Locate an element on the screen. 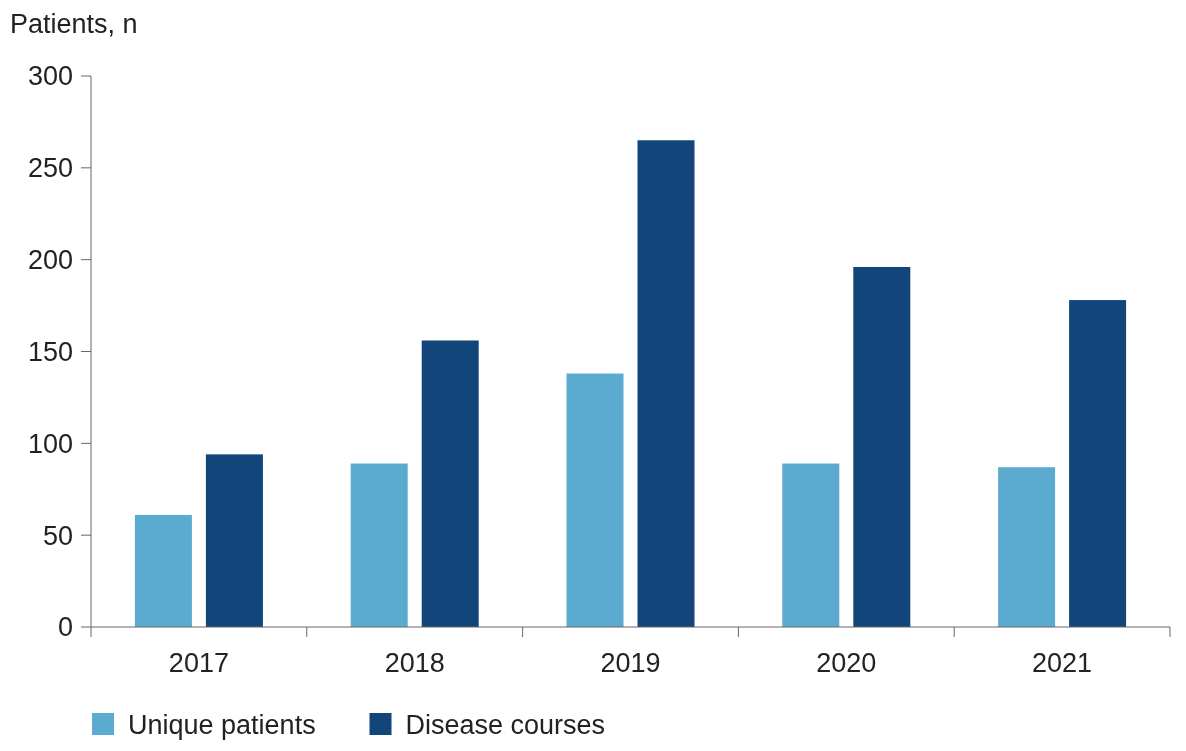 This screenshot has height=751, width=1186. y-tick-label: 250 is located at coordinates (50, 168).